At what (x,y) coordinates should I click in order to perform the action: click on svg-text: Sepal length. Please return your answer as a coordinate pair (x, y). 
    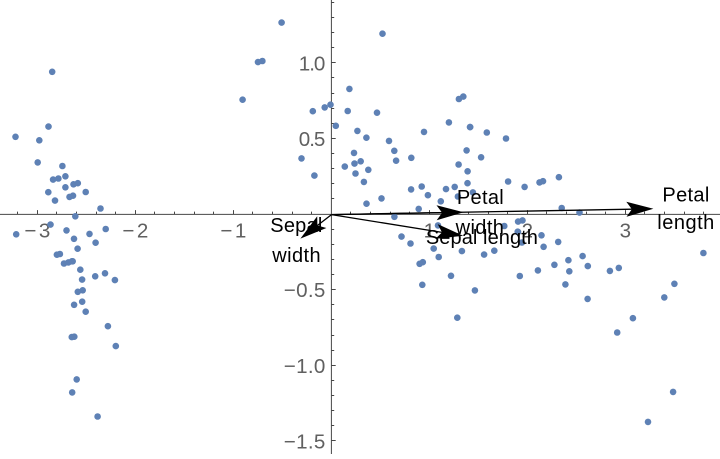
    Looking at the image, I should click on (482, 238).